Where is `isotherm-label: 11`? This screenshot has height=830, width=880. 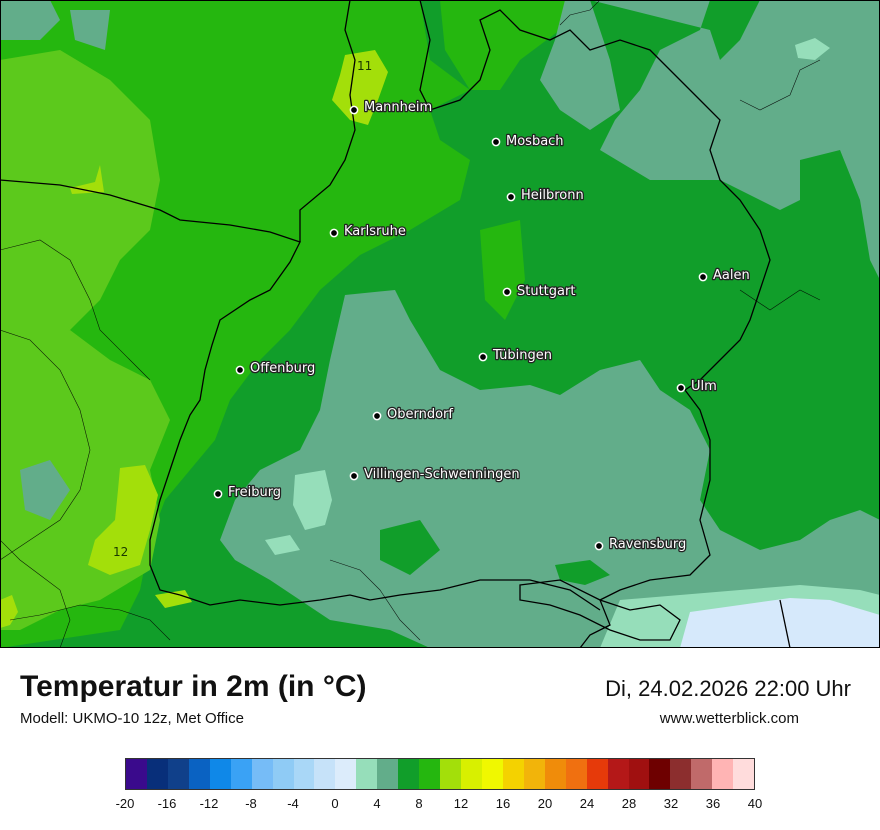 isotherm-label: 11 is located at coordinates (364, 66).